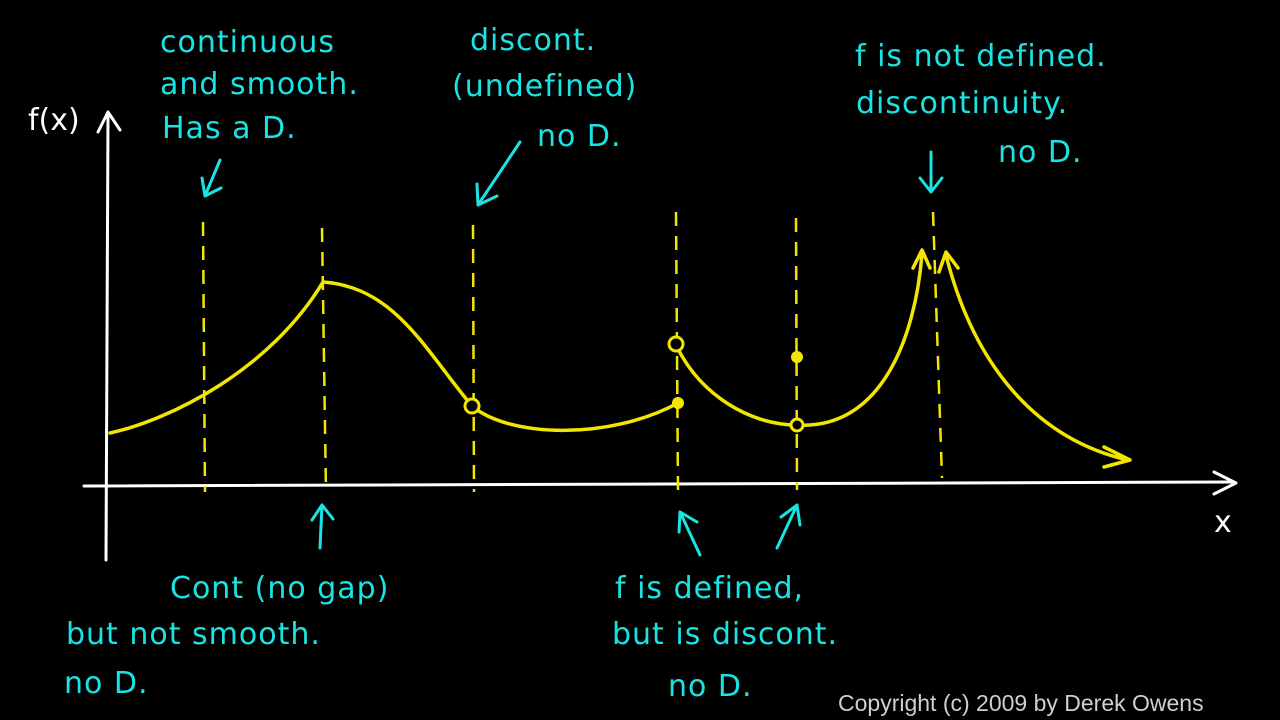 Image resolution: width=1280 pixels, height=720 pixels. Describe the element at coordinates (710, 686) in the screenshot. I see `annotation-defined-discont-line-3: no D.` at that location.